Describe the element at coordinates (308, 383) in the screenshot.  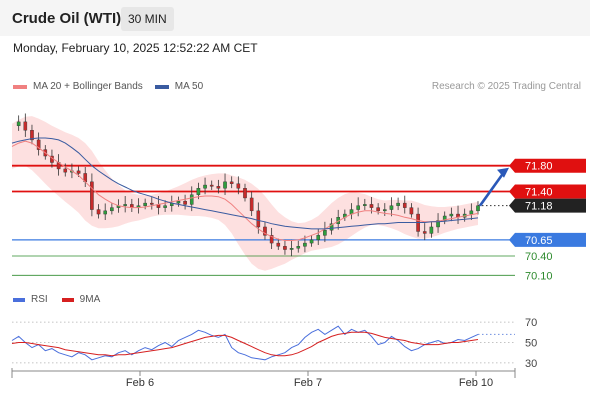
I see `x-tick-label: Feb 7` at that location.